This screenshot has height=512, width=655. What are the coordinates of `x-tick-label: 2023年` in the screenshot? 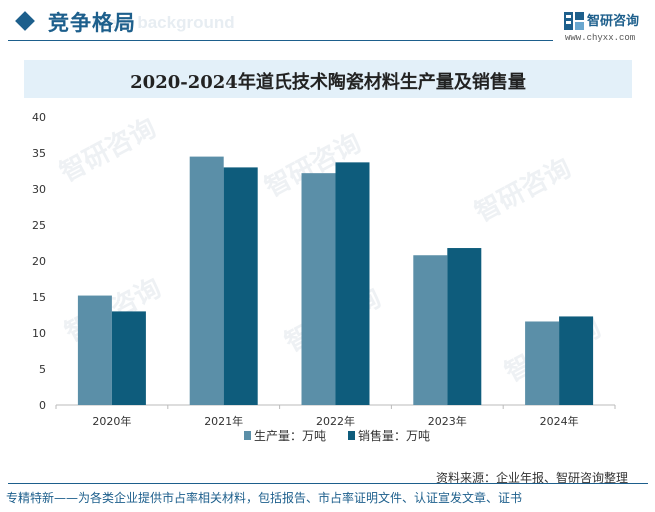 It's located at (447, 421).